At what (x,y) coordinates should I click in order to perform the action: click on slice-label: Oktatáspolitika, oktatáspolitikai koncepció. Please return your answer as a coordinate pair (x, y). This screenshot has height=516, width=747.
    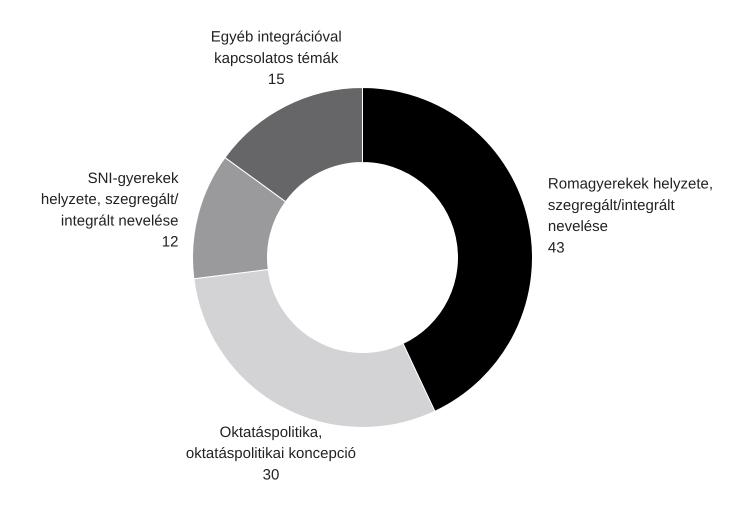
    Looking at the image, I should click on (271, 443).